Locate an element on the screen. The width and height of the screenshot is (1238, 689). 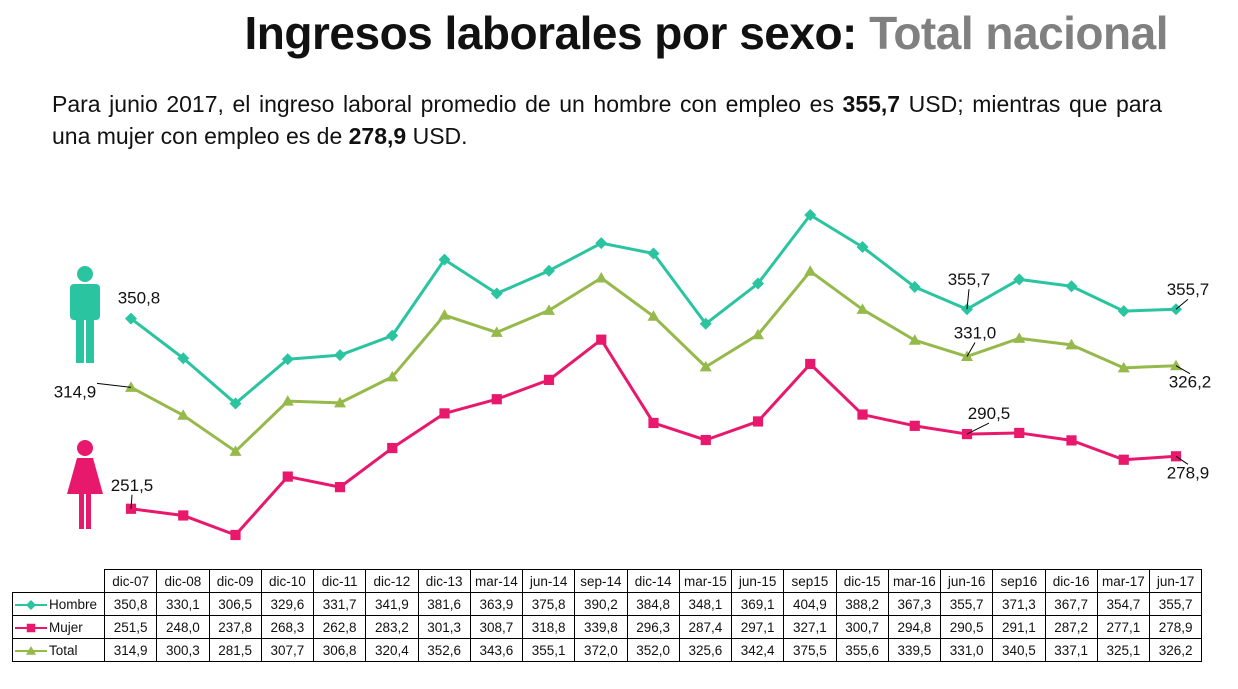
legend-entry-mujer: Mujer is located at coordinates (58, 627).